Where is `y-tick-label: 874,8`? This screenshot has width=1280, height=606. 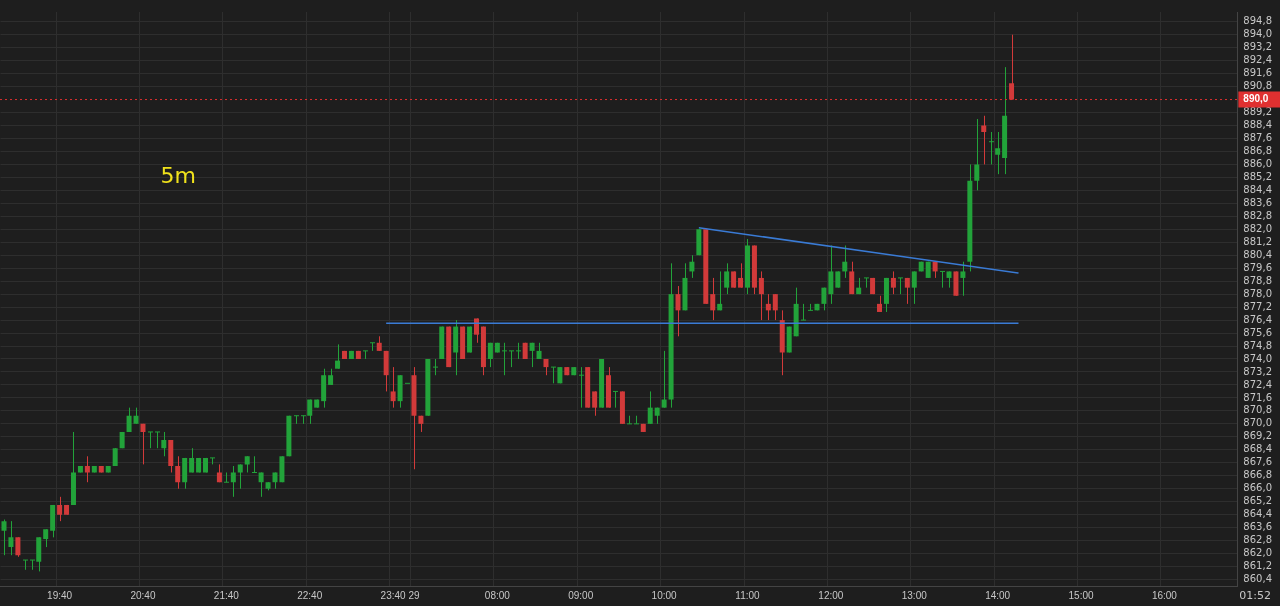 y-tick-label: 874,8 is located at coordinates (1258, 345).